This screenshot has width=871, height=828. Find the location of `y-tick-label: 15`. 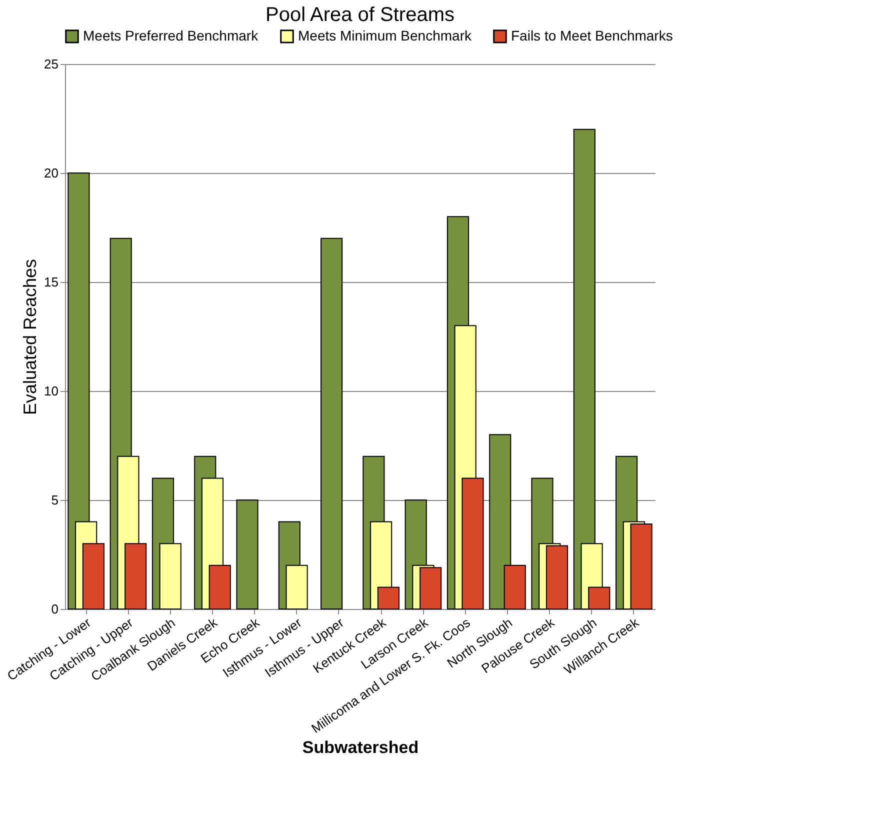

y-tick-label: 15 is located at coordinates (51, 282).